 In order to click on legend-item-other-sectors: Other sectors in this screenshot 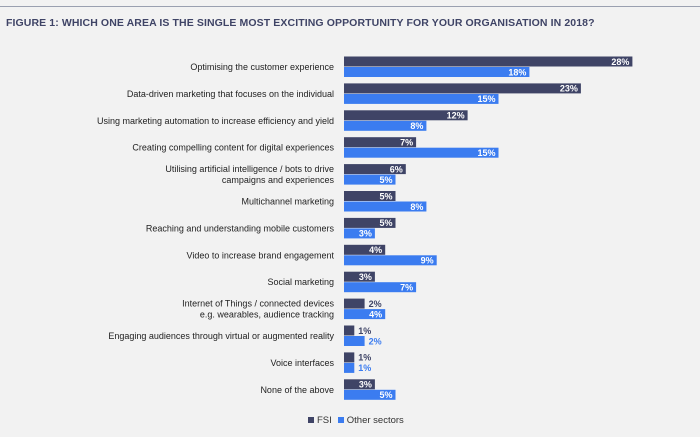, I will do `click(370, 420)`.